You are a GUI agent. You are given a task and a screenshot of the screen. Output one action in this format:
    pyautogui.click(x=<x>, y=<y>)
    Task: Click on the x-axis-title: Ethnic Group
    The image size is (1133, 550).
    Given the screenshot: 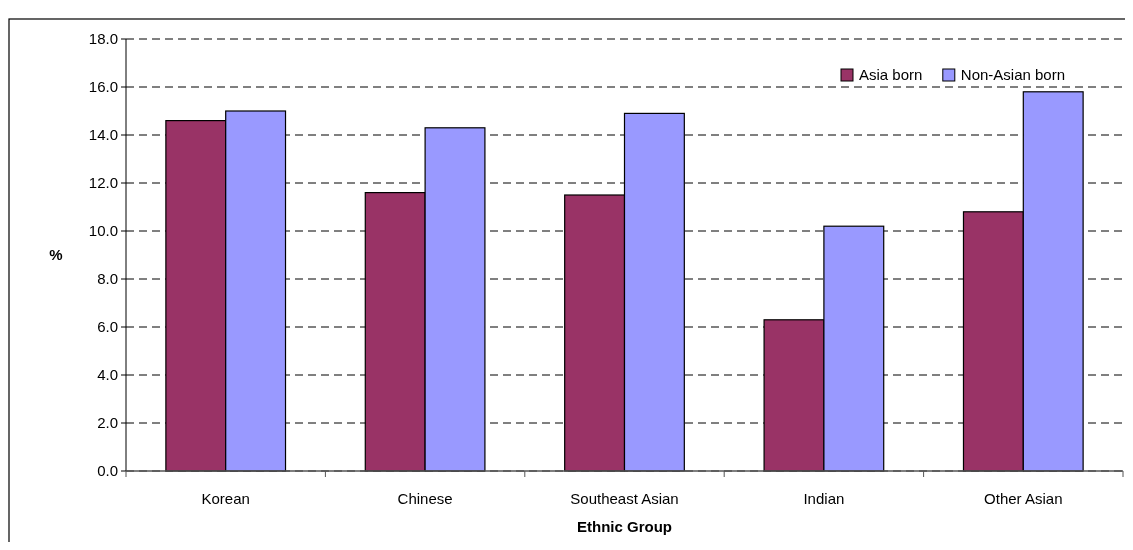 What is the action you would take?
    pyautogui.click(x=624, y=526)
    